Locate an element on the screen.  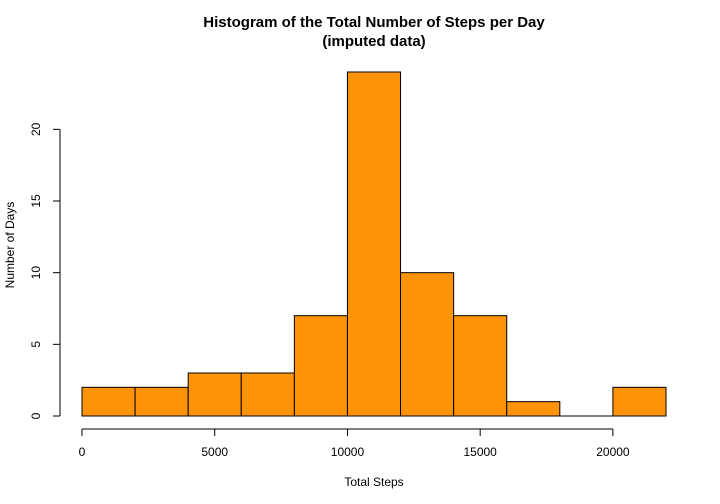
y-axis: 0 5 10 15 20 is located at coordinates (45, 270).